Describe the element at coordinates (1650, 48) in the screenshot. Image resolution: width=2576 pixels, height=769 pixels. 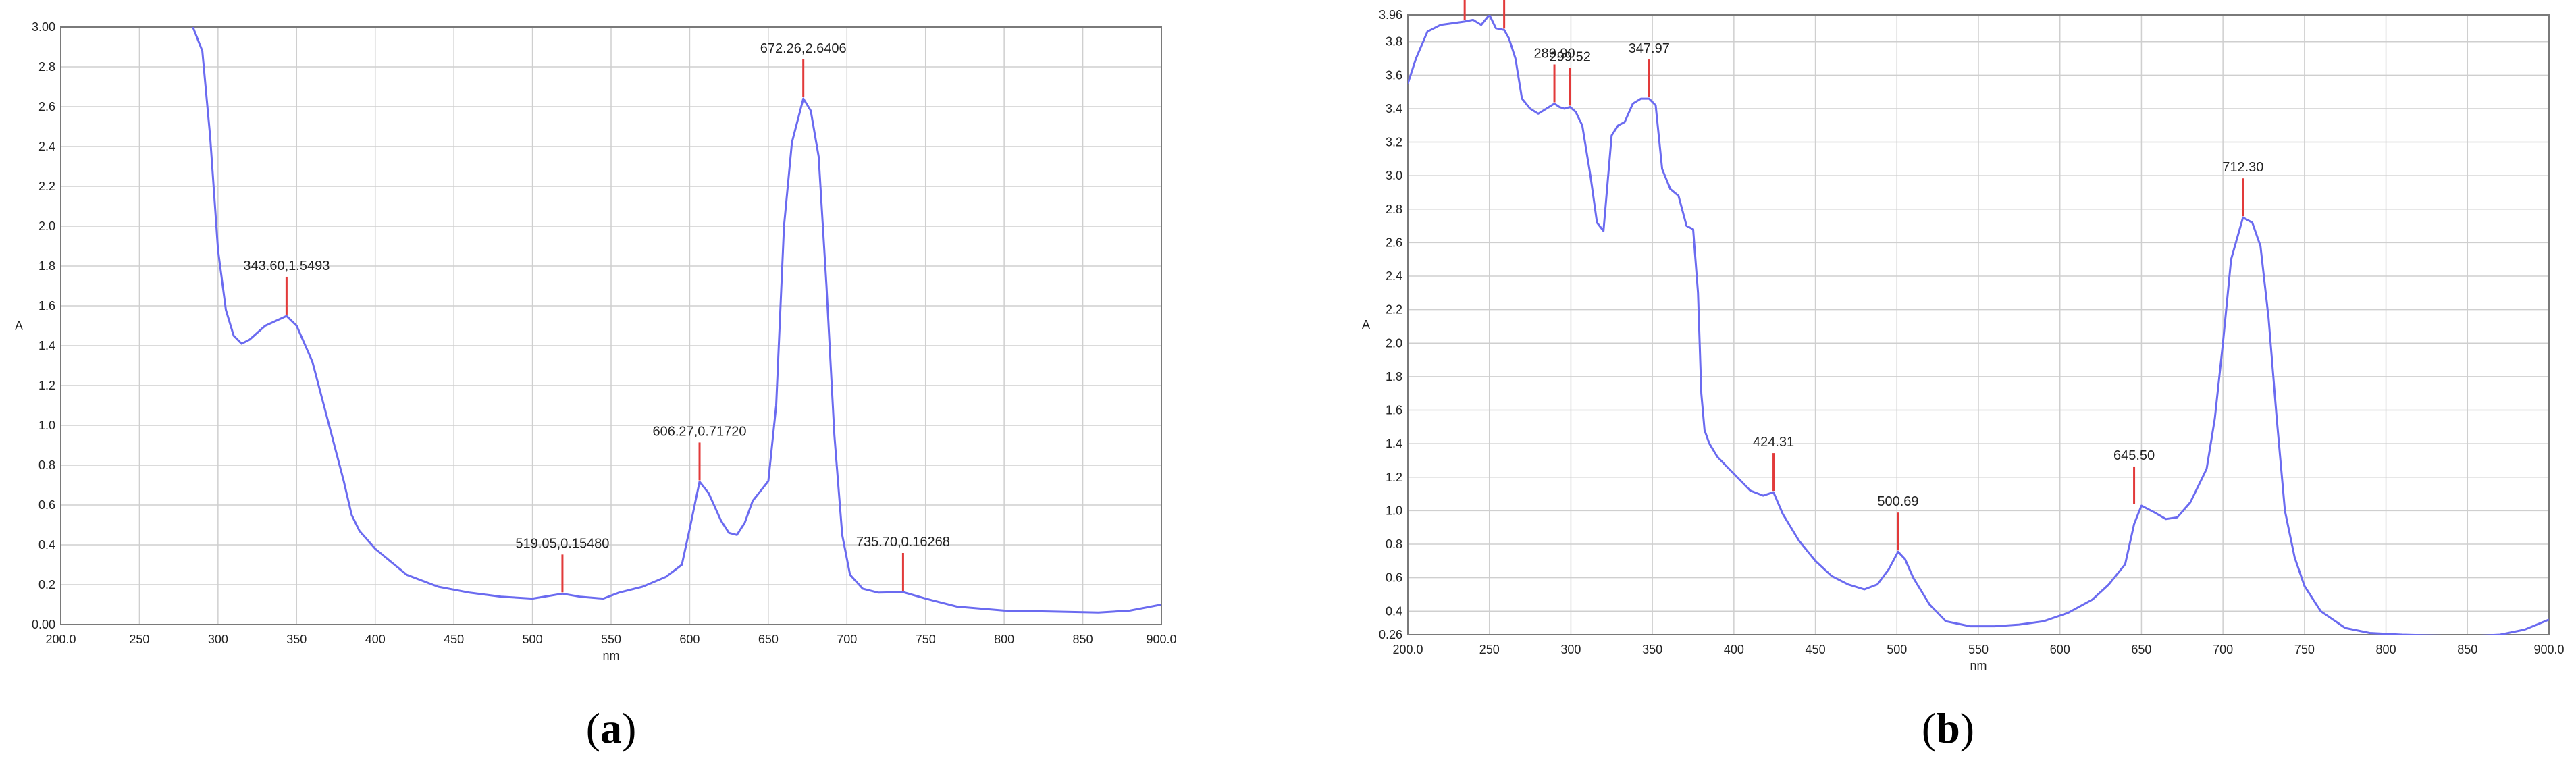
I see `peak-label: 347.97` at that location.